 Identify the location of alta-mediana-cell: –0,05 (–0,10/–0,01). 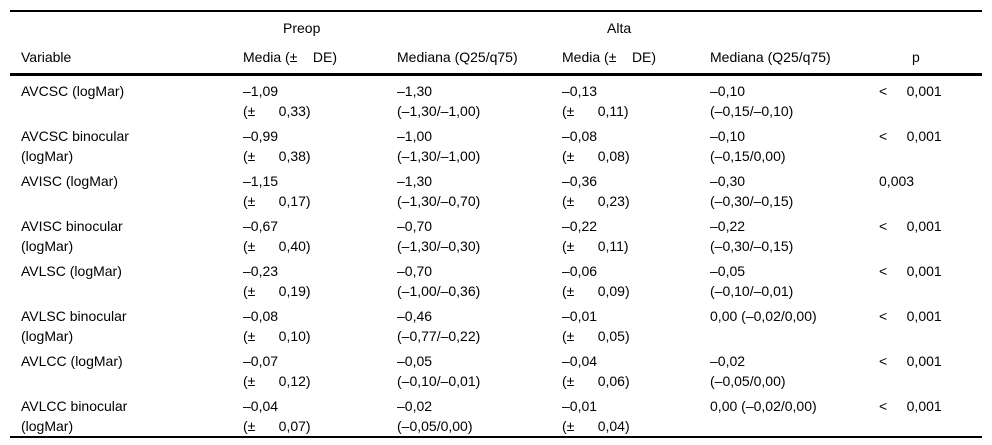
(752, 280).